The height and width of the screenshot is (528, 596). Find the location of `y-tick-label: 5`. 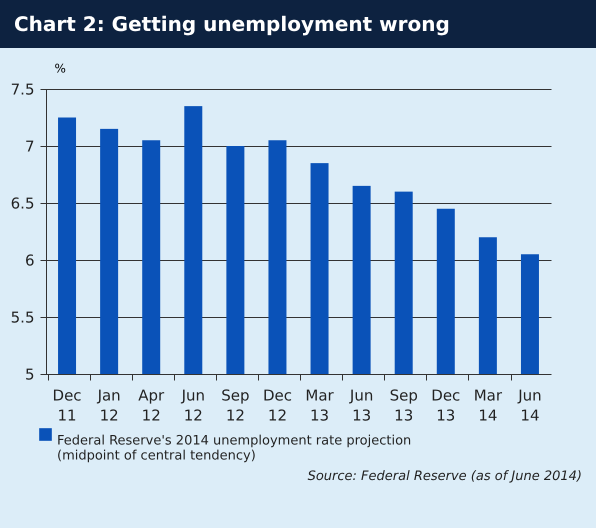

y-tick-label: 5 is located at coordinates (29, 375).